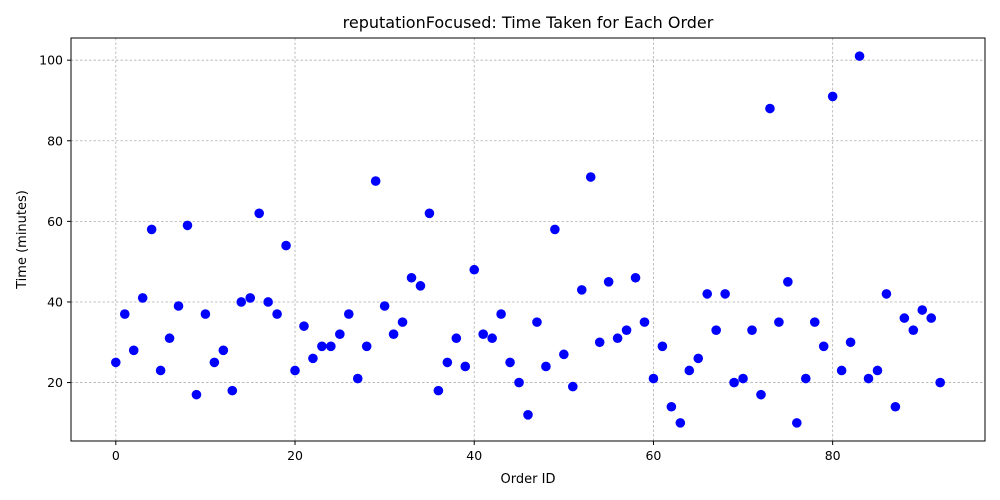  Describe the element at coordinates (653, 455) in the screenshot. I see `x-tick-label: 60` at that location.